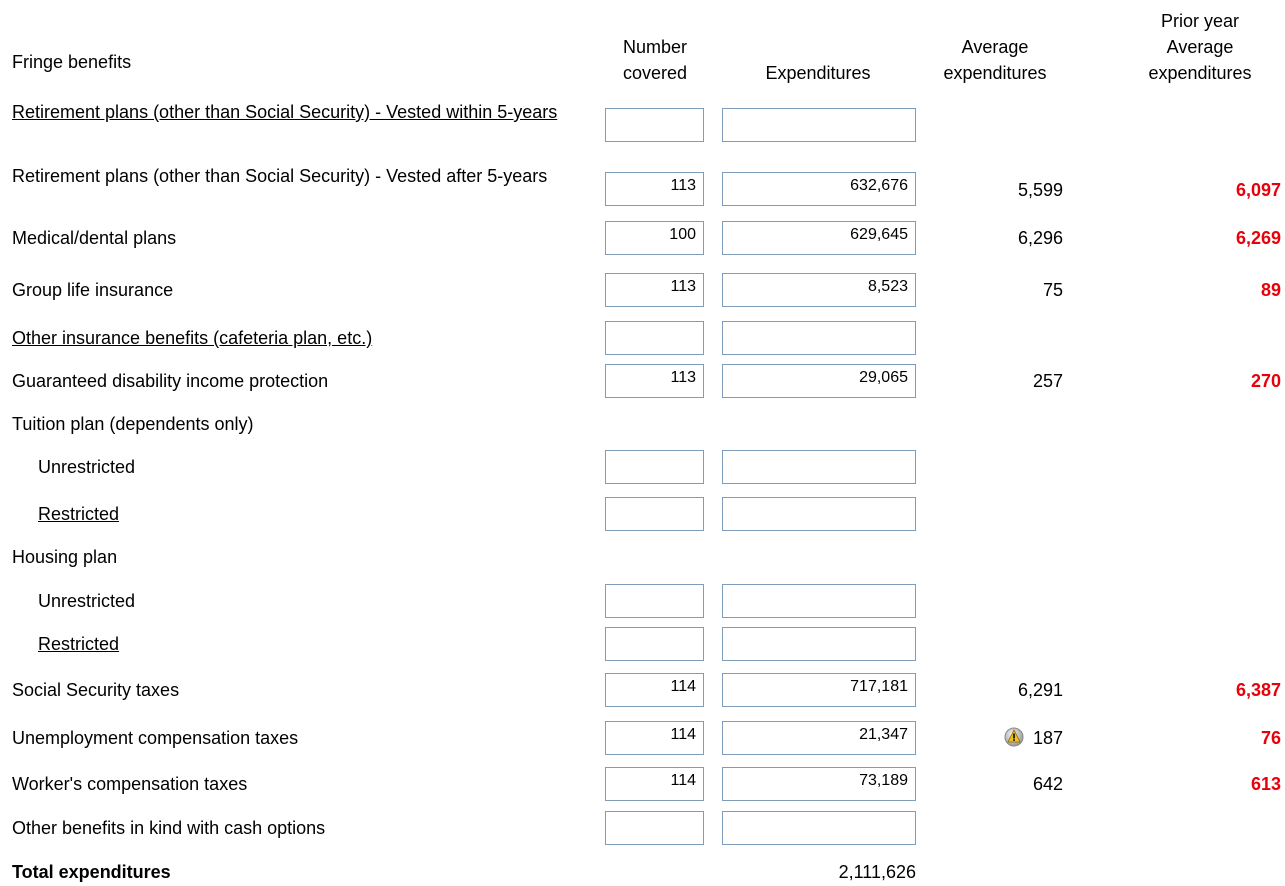 The height and width of the screenshot is (886, 1285). What do you see at coordinates (819, 784) in the screenshot?
I see `input: 73,189` at bounding box center [819, 784].